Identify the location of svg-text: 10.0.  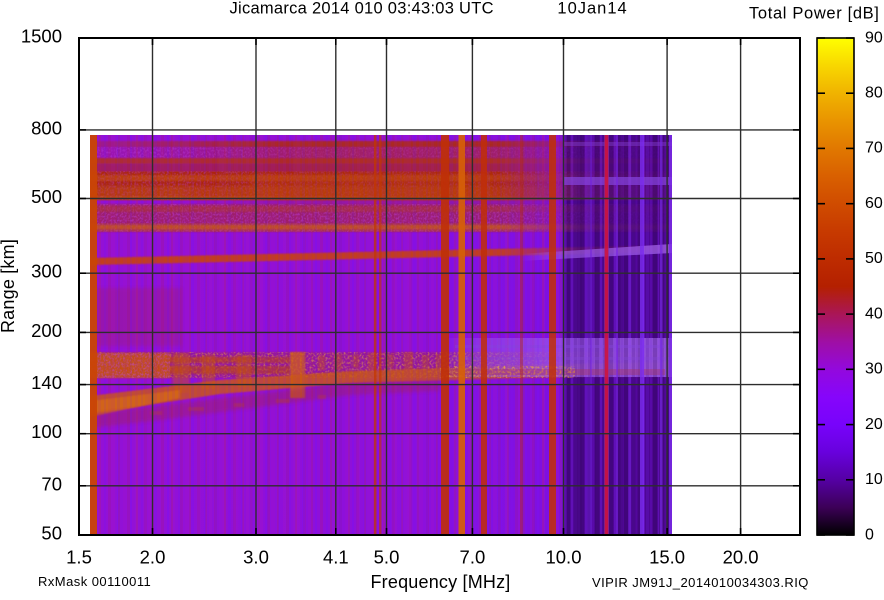
(563, 556).